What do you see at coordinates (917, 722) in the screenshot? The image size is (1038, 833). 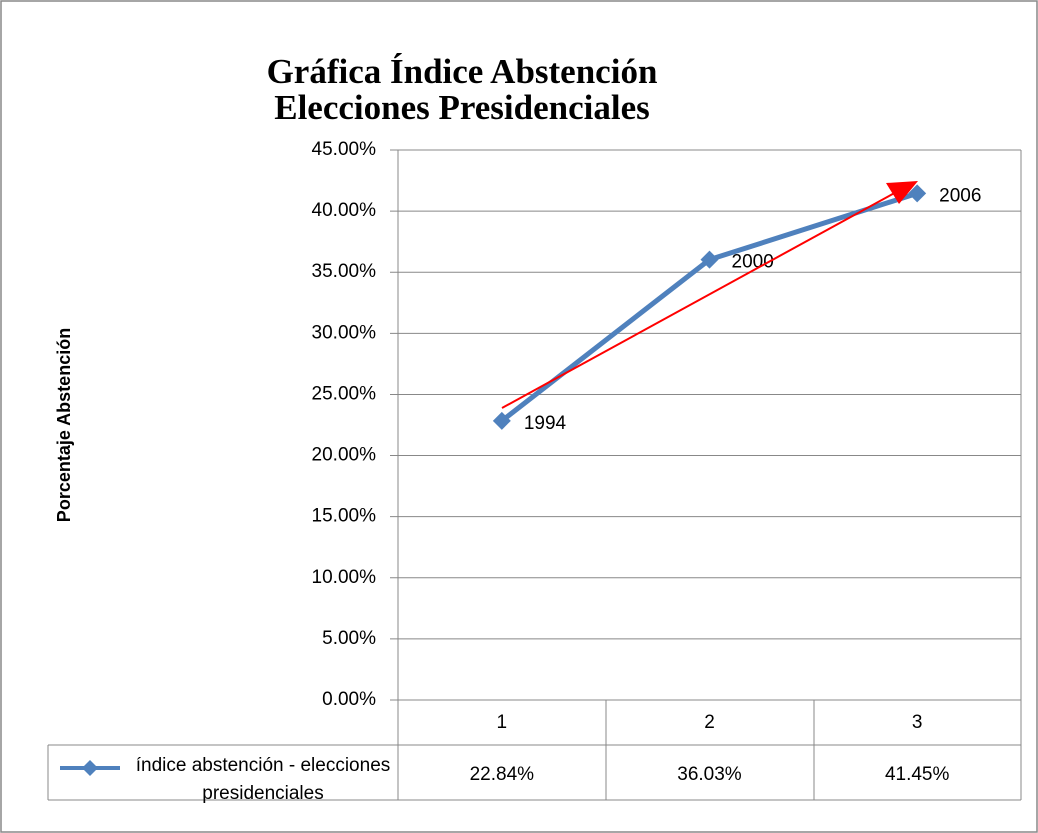 I see `x-tick-label: 3` at bounding box center [917, 722].